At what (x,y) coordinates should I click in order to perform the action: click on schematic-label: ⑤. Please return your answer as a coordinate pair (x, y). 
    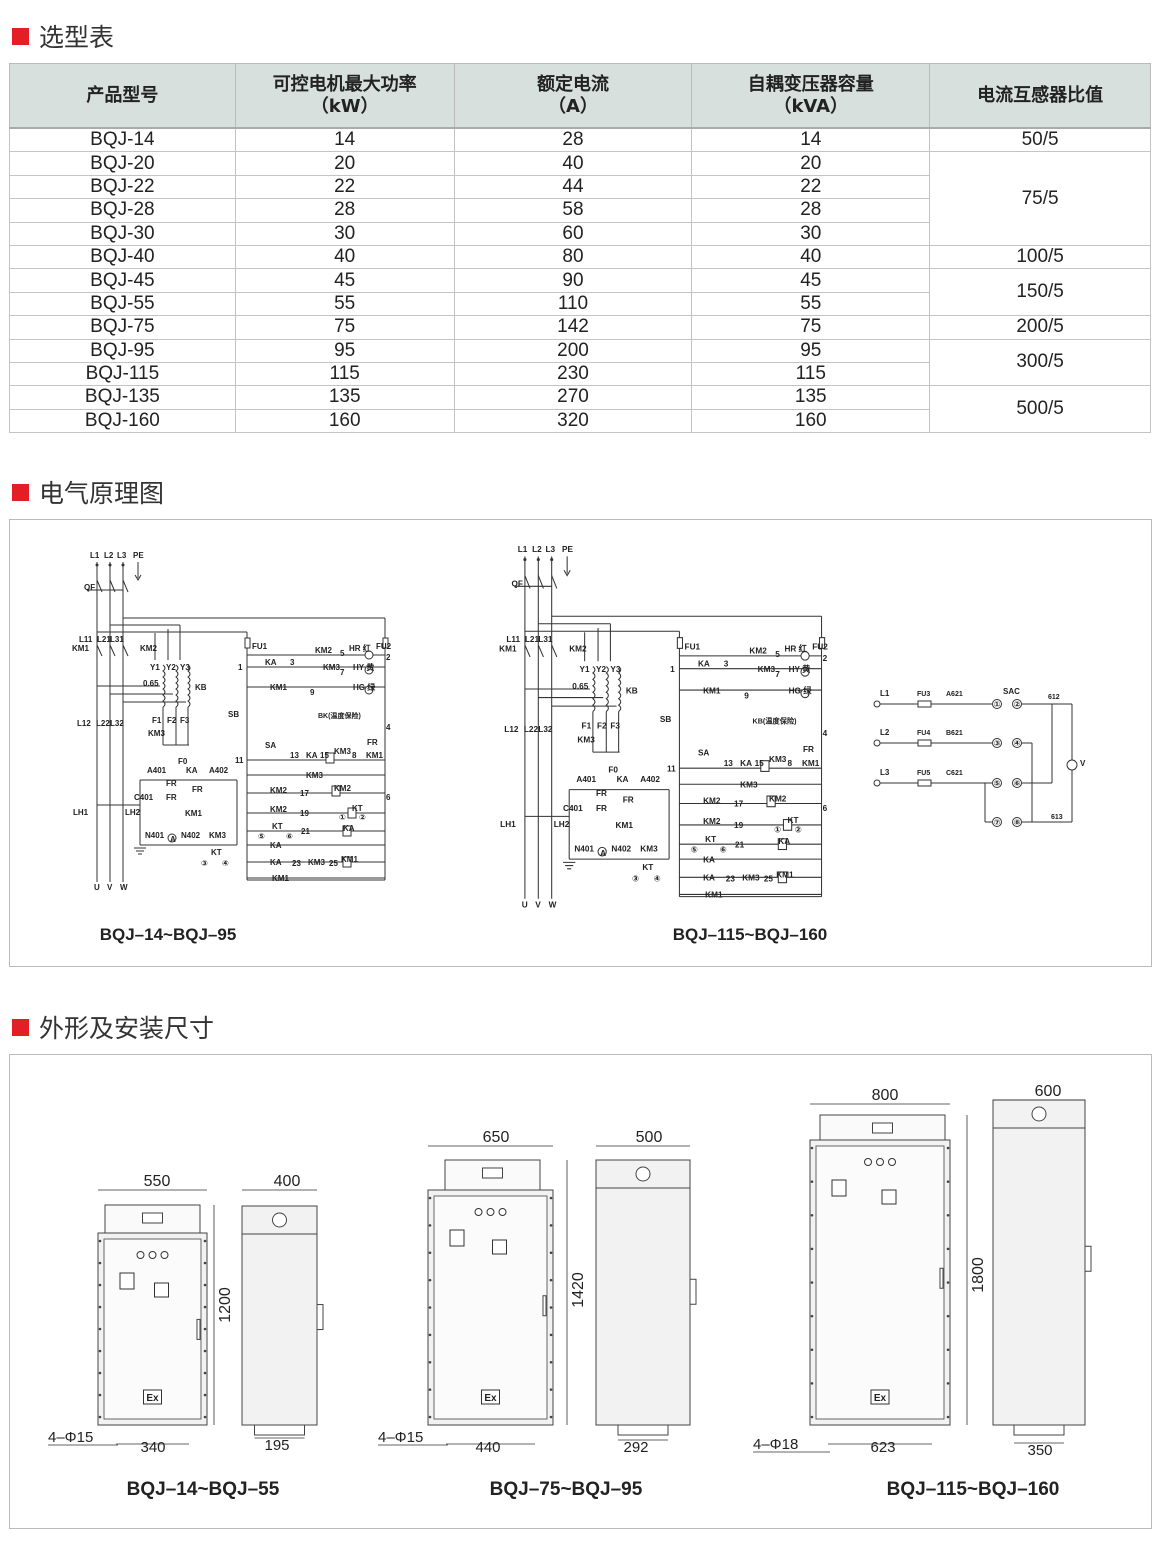
    Looking at the image, I should click on (694, 850).